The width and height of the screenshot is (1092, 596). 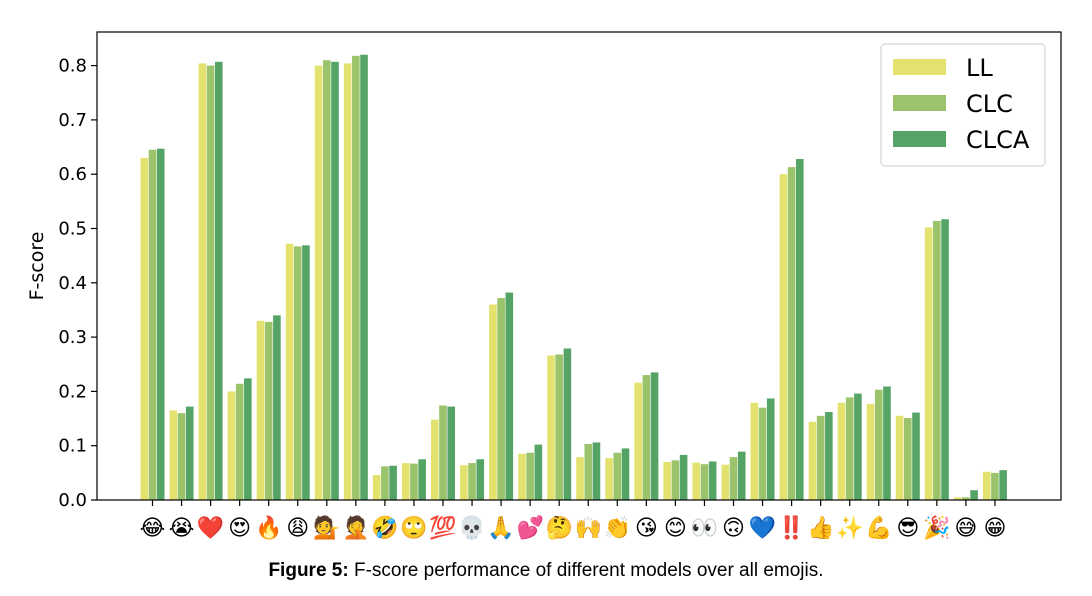 I want to click on x-tick-label: 💯, so click(x=442, y=528).